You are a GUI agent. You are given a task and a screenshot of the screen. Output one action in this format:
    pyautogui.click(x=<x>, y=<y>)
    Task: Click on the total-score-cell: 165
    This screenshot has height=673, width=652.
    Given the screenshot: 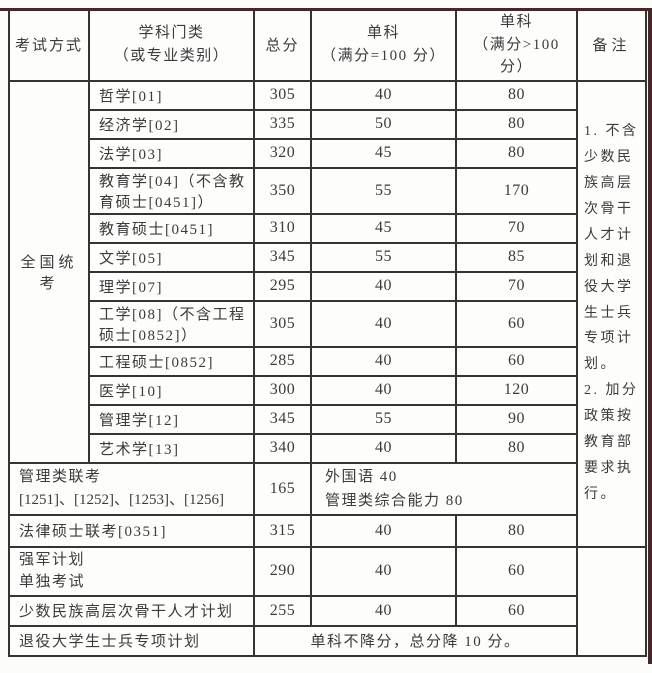 What is the action you would take?
    pyautogui.click(x=282, y=488)
    